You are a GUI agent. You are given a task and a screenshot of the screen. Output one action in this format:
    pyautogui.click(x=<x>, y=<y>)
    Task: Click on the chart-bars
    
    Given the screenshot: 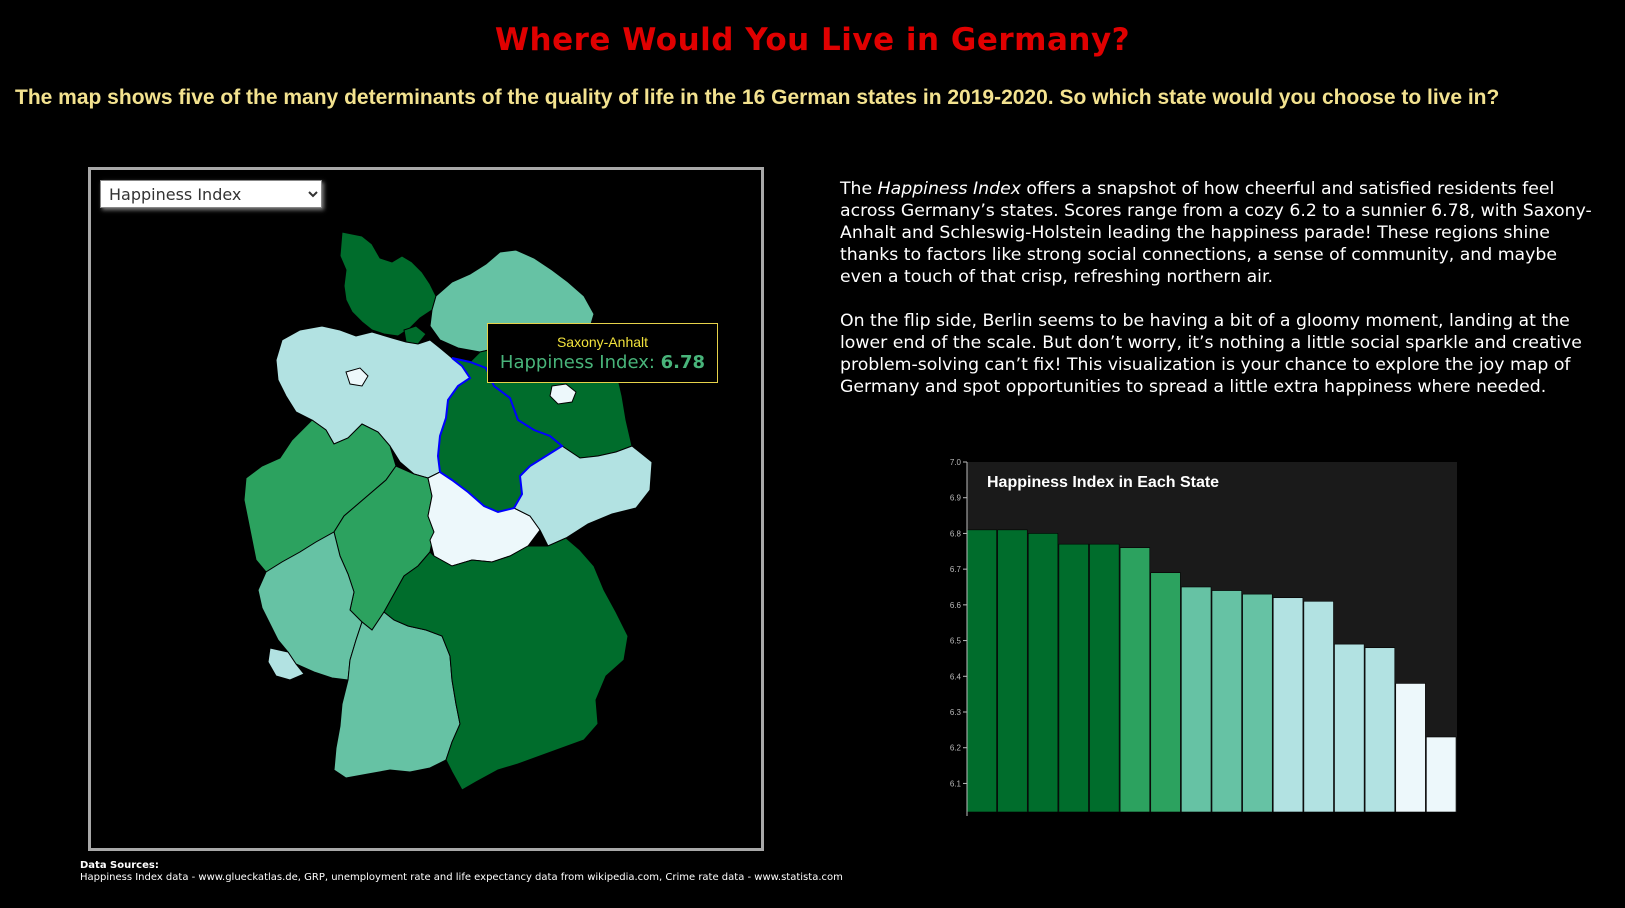 What is the action you would take?
    pyautogui.click(x=1211, y=671)
    